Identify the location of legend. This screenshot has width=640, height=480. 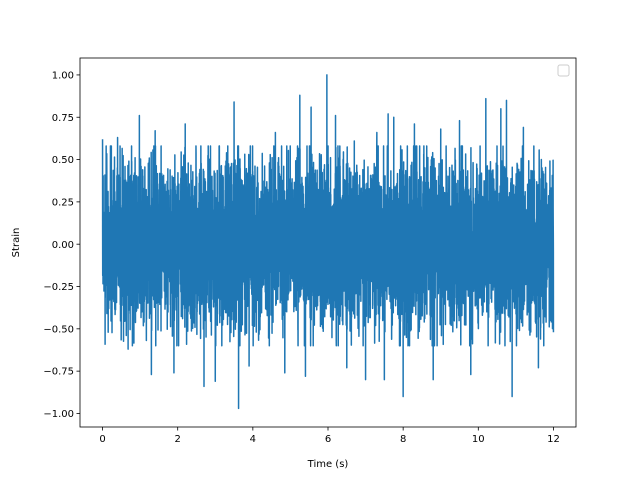
(563, 70).